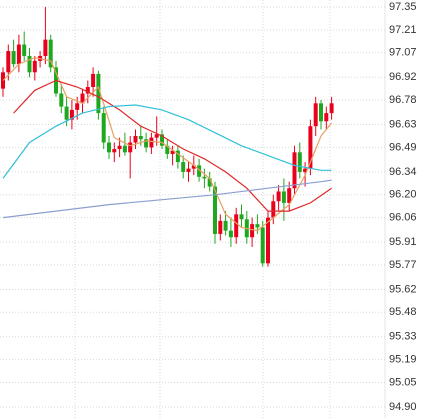  Describe the element at coordinates (403, 360) in the screenshot. I see `y-tick-label: 95.19` at that location.